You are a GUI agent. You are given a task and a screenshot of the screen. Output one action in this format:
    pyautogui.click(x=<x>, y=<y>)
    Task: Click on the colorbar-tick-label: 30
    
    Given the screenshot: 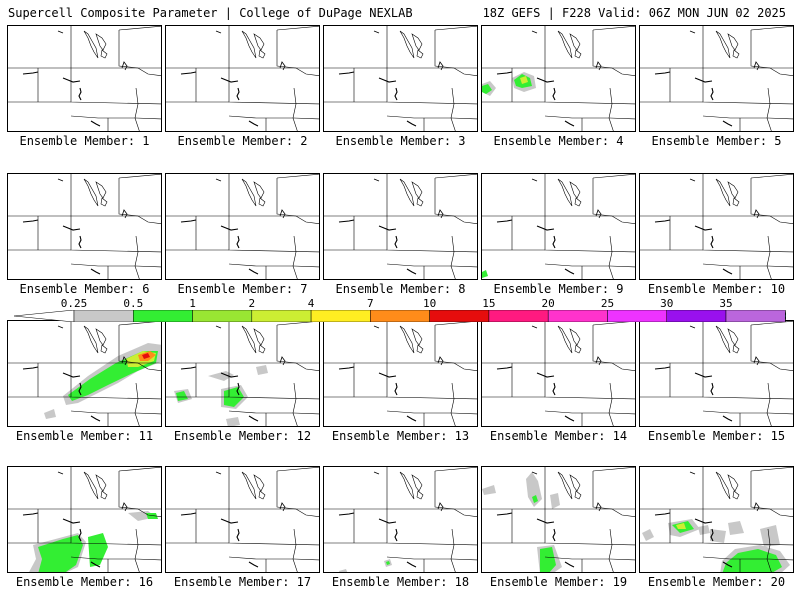 What is the action you would take?
    pyautogui.click(x=667, y=303)
    